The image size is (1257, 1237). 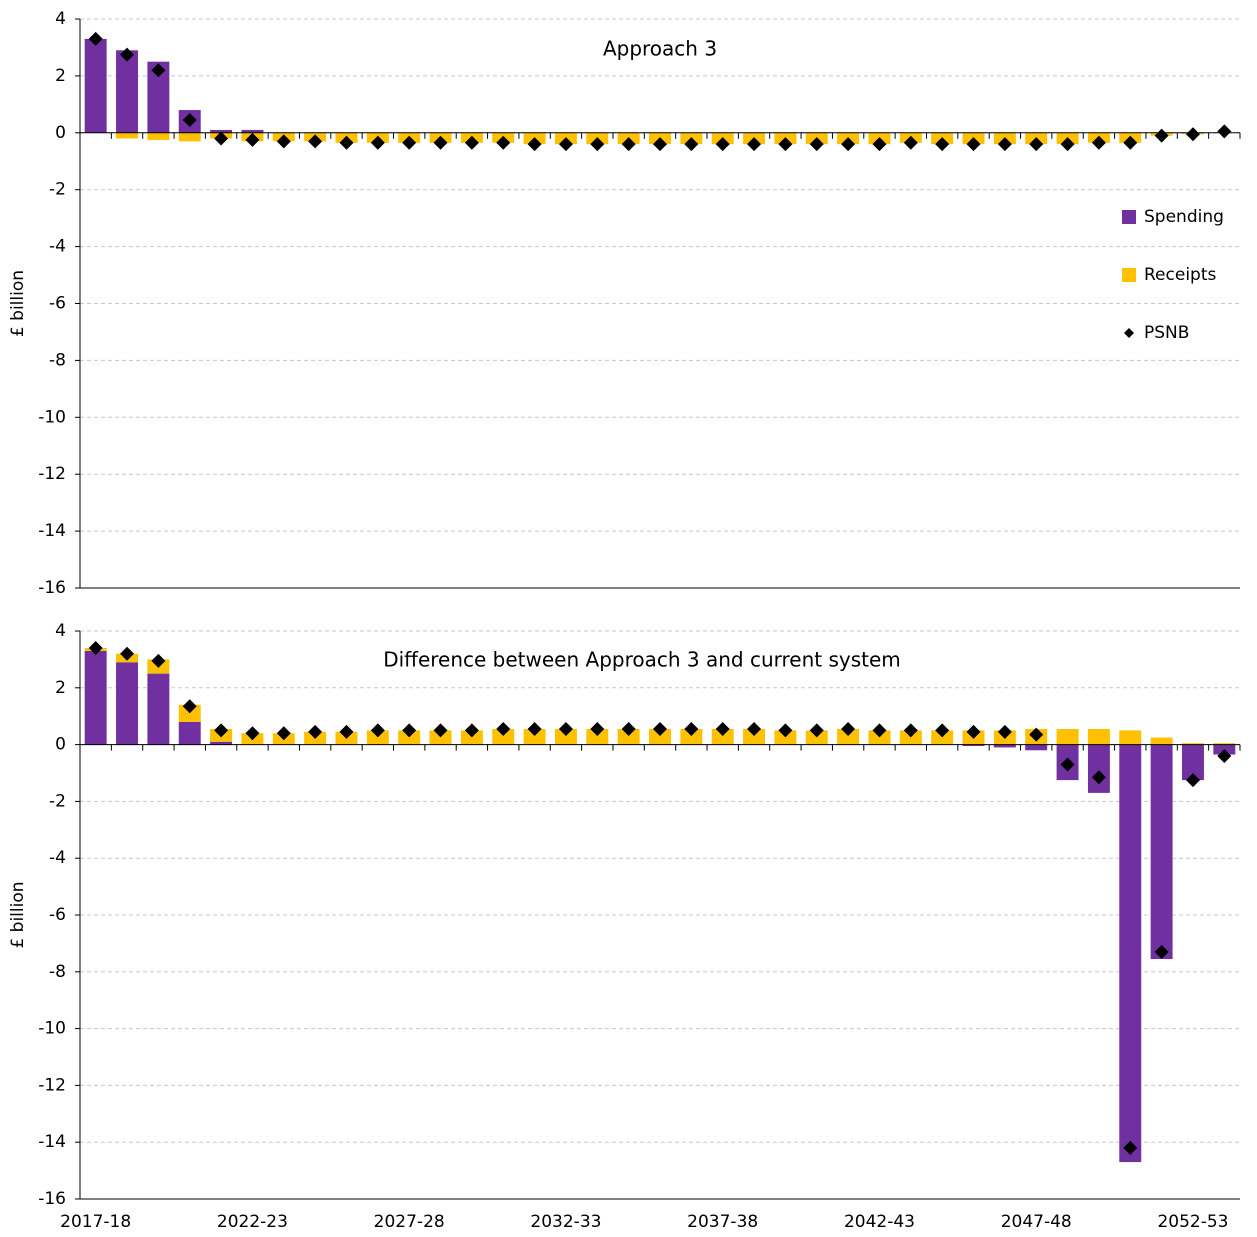 What do you see at coordinates (1192, 1222) in the screenshot?
I see `x-tick-label: 2052-53` at bounding box center [1192, 1222].